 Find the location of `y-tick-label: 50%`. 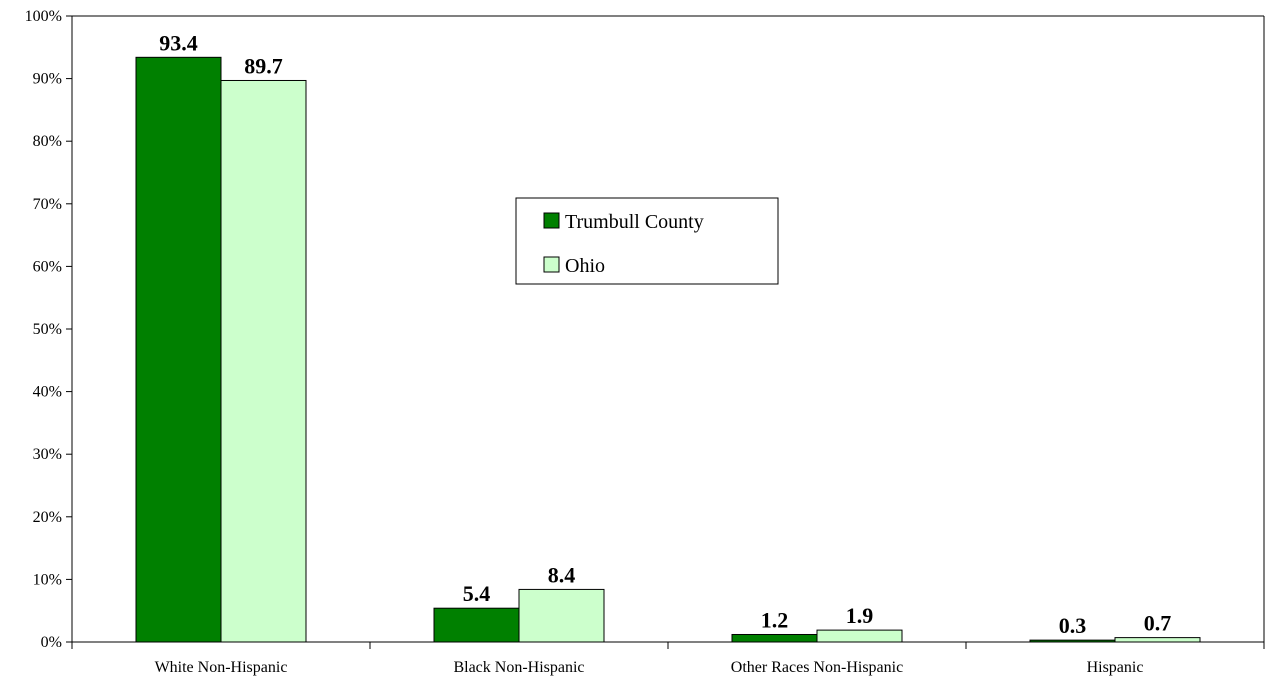

y-tick-label: 50% is located at coordinates (47, 329).